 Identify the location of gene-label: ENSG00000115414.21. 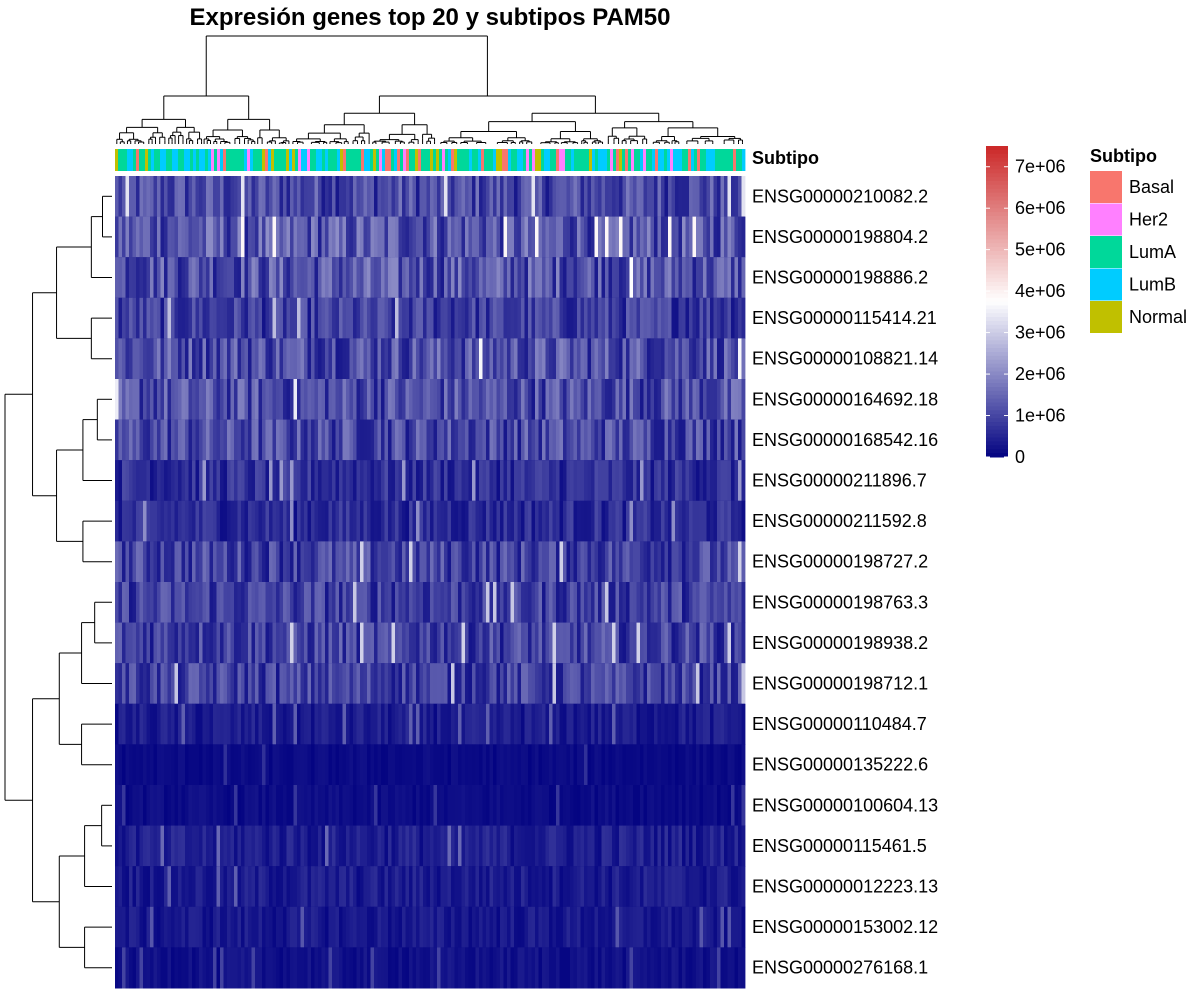
(844, 318).